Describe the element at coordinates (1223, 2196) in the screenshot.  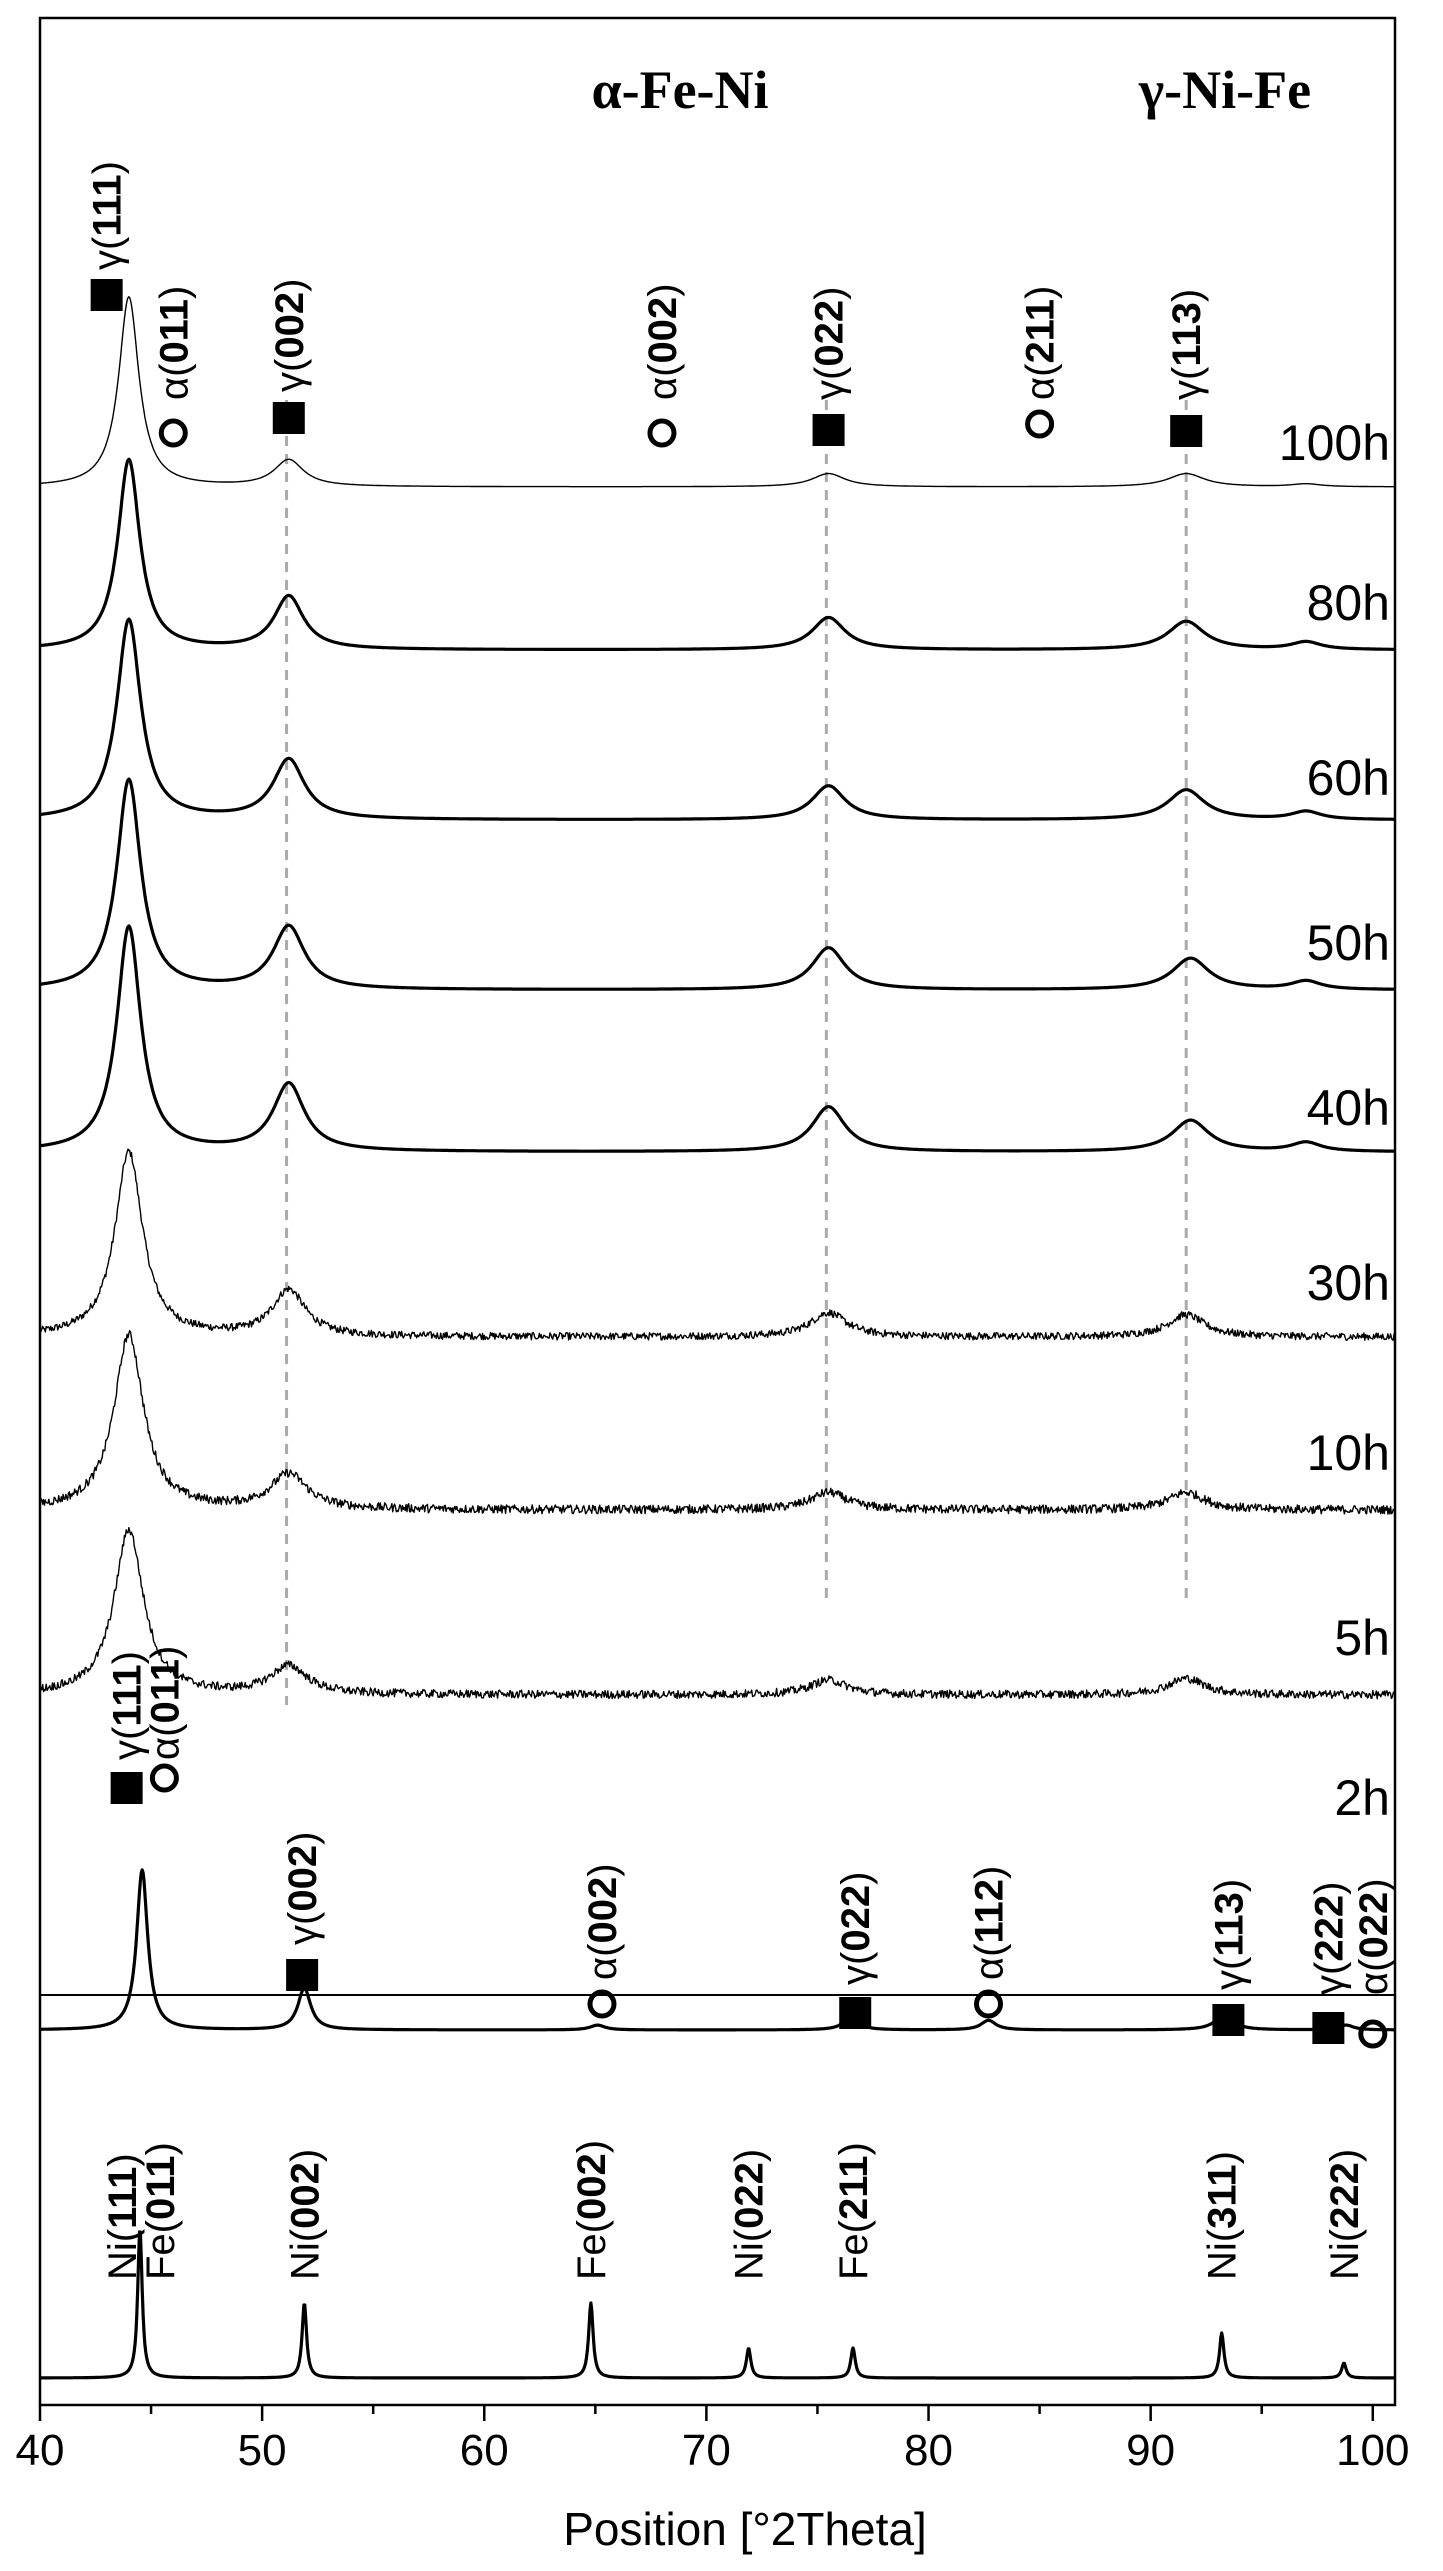
I see `peak-label-part: 311` at that location.